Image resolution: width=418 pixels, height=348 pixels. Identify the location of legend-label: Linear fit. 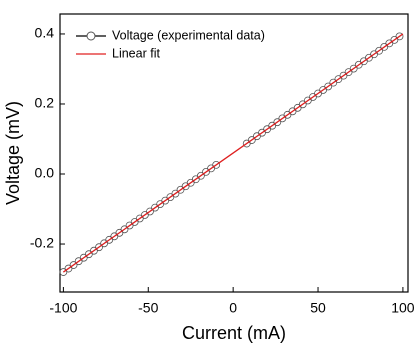
(136, 53).